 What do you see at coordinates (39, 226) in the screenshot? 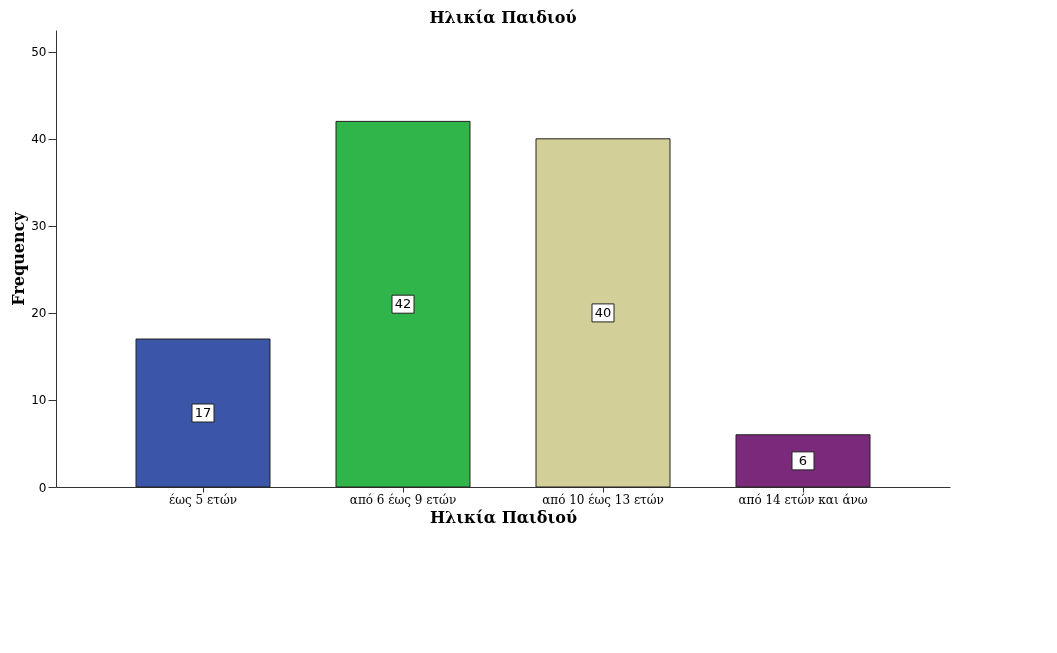
I see `y-tick-label: 30` at bounding box center [39, 226].